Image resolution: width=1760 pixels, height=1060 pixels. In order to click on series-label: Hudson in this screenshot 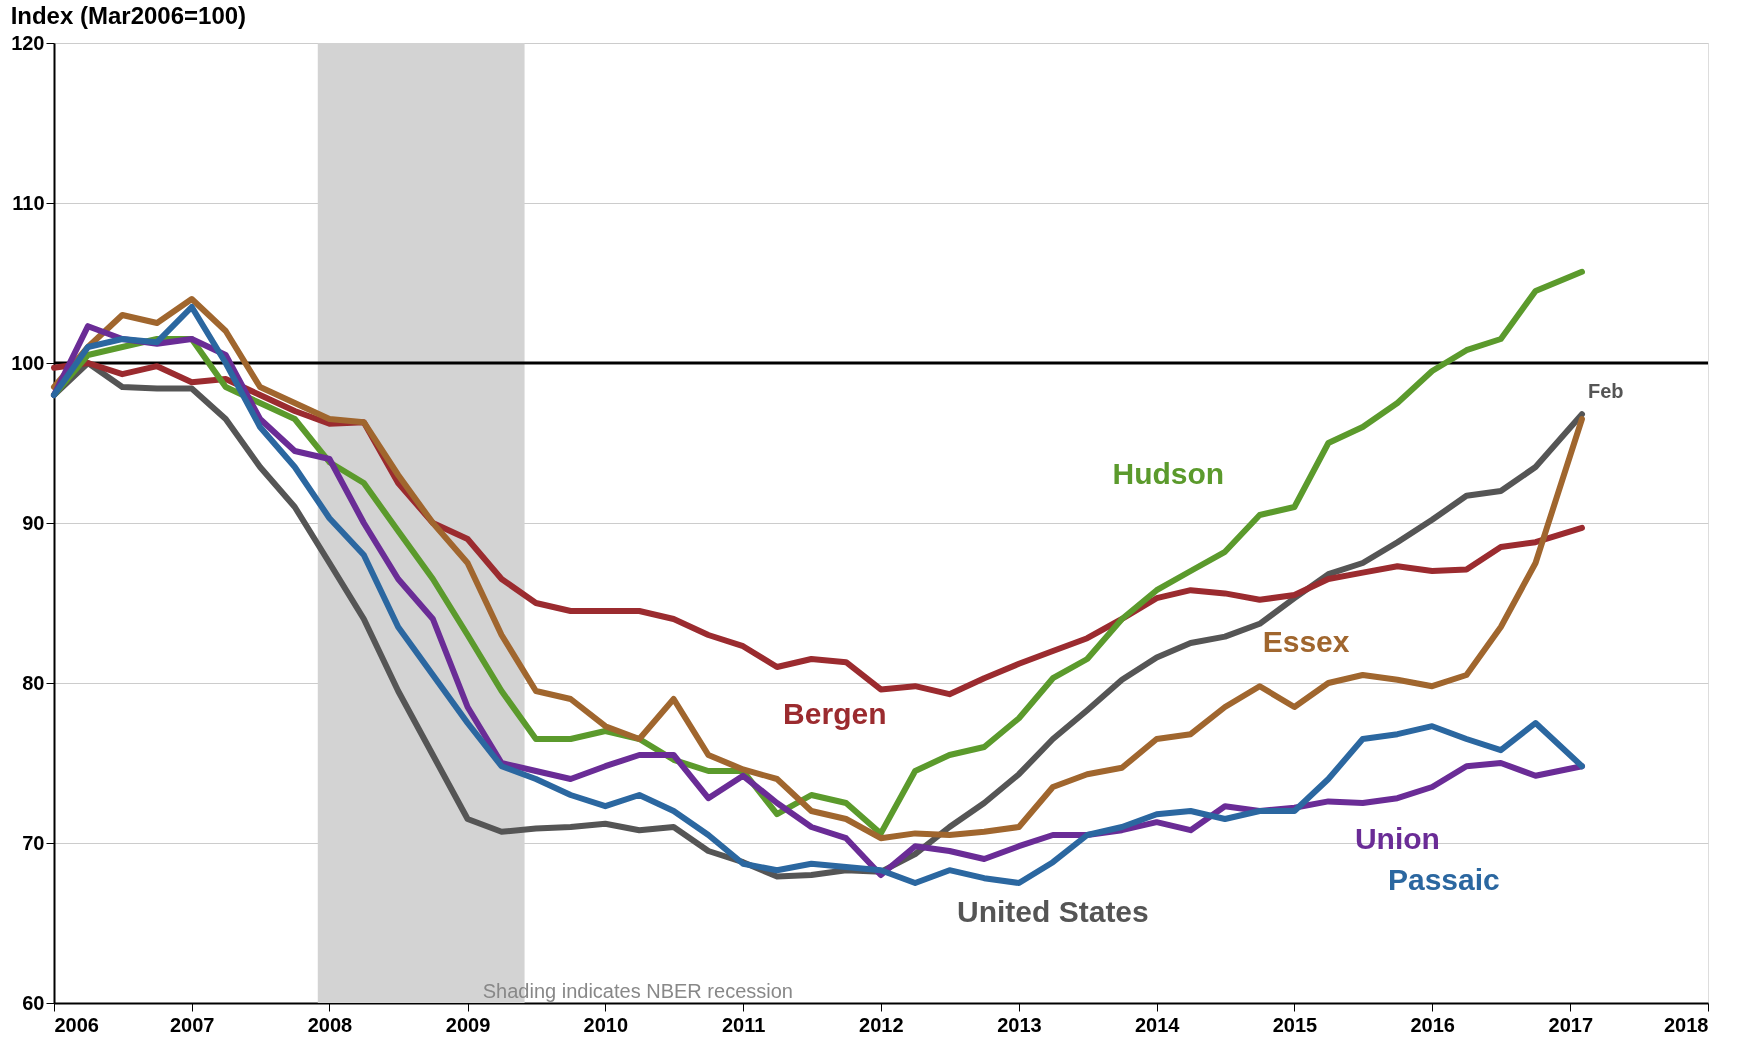, I will do `click(1168, 473)`.